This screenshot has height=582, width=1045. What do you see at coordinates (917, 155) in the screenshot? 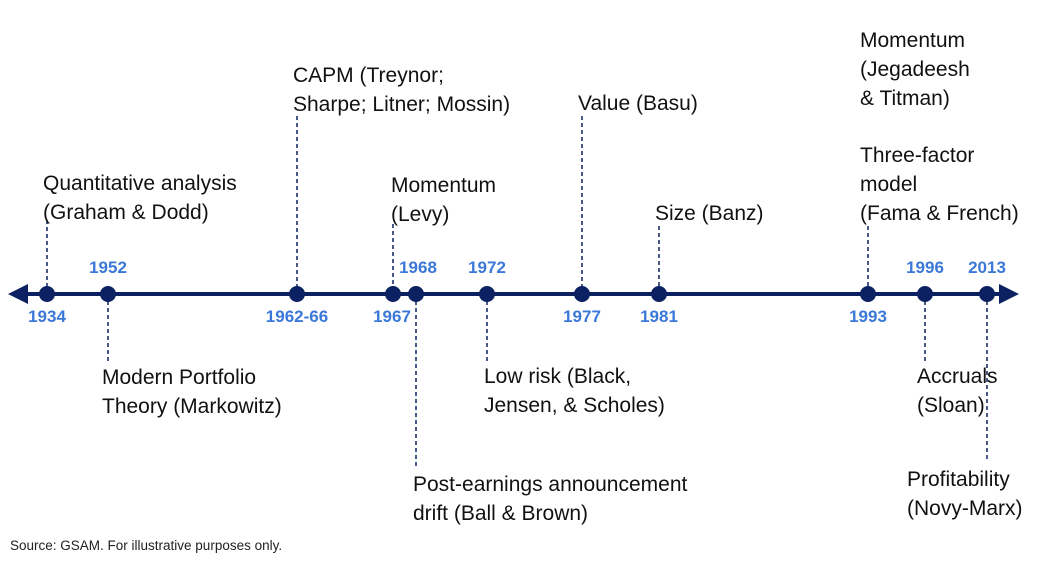
I see `event-1993-label-line: Three-factor` at bounding box center [917, 155].